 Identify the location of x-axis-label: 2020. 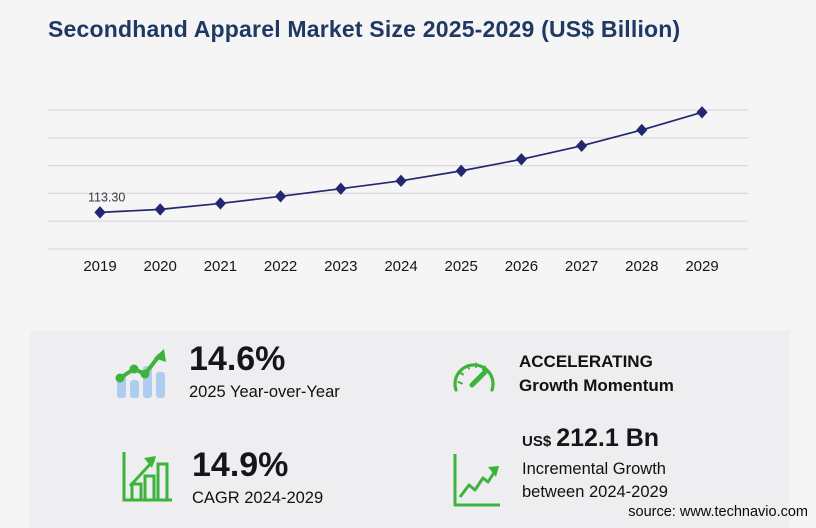
(160, 266).